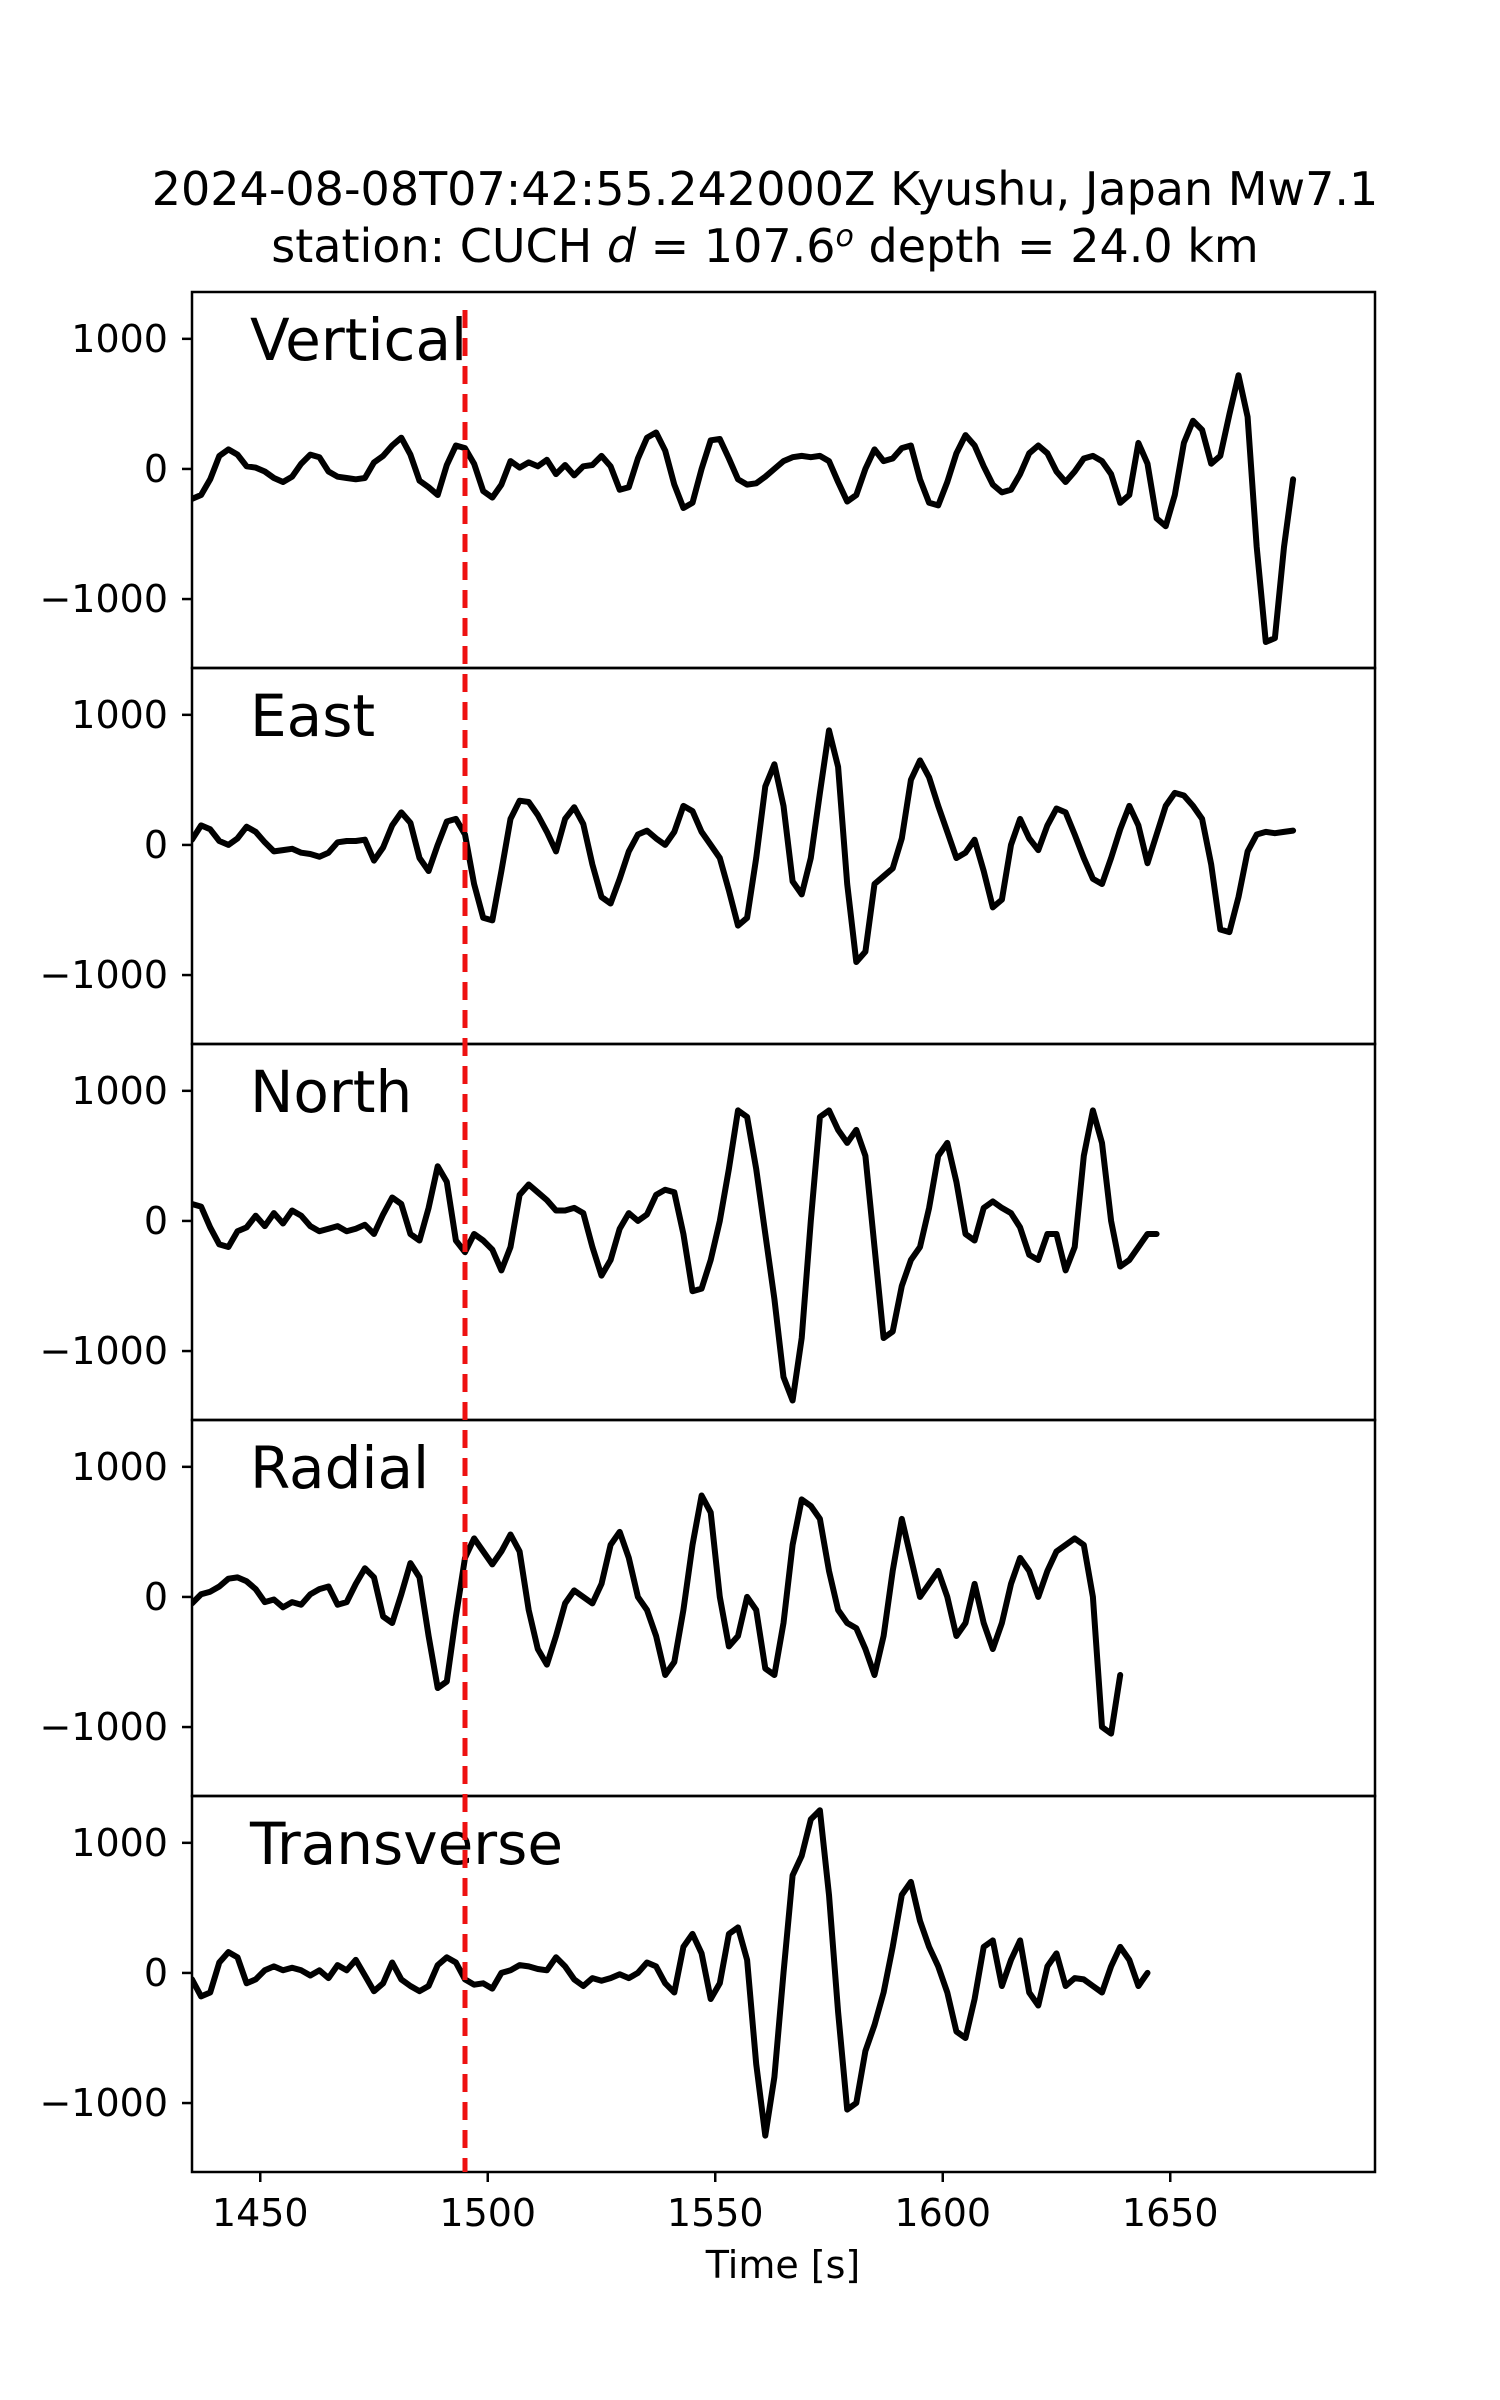 The height and width of the screenshot is (2400, 1500). What do you see at coordinates (942, 2213) in the screenshot?
I see `x-tick-label: 1600` at bounding box center [942, 2213].